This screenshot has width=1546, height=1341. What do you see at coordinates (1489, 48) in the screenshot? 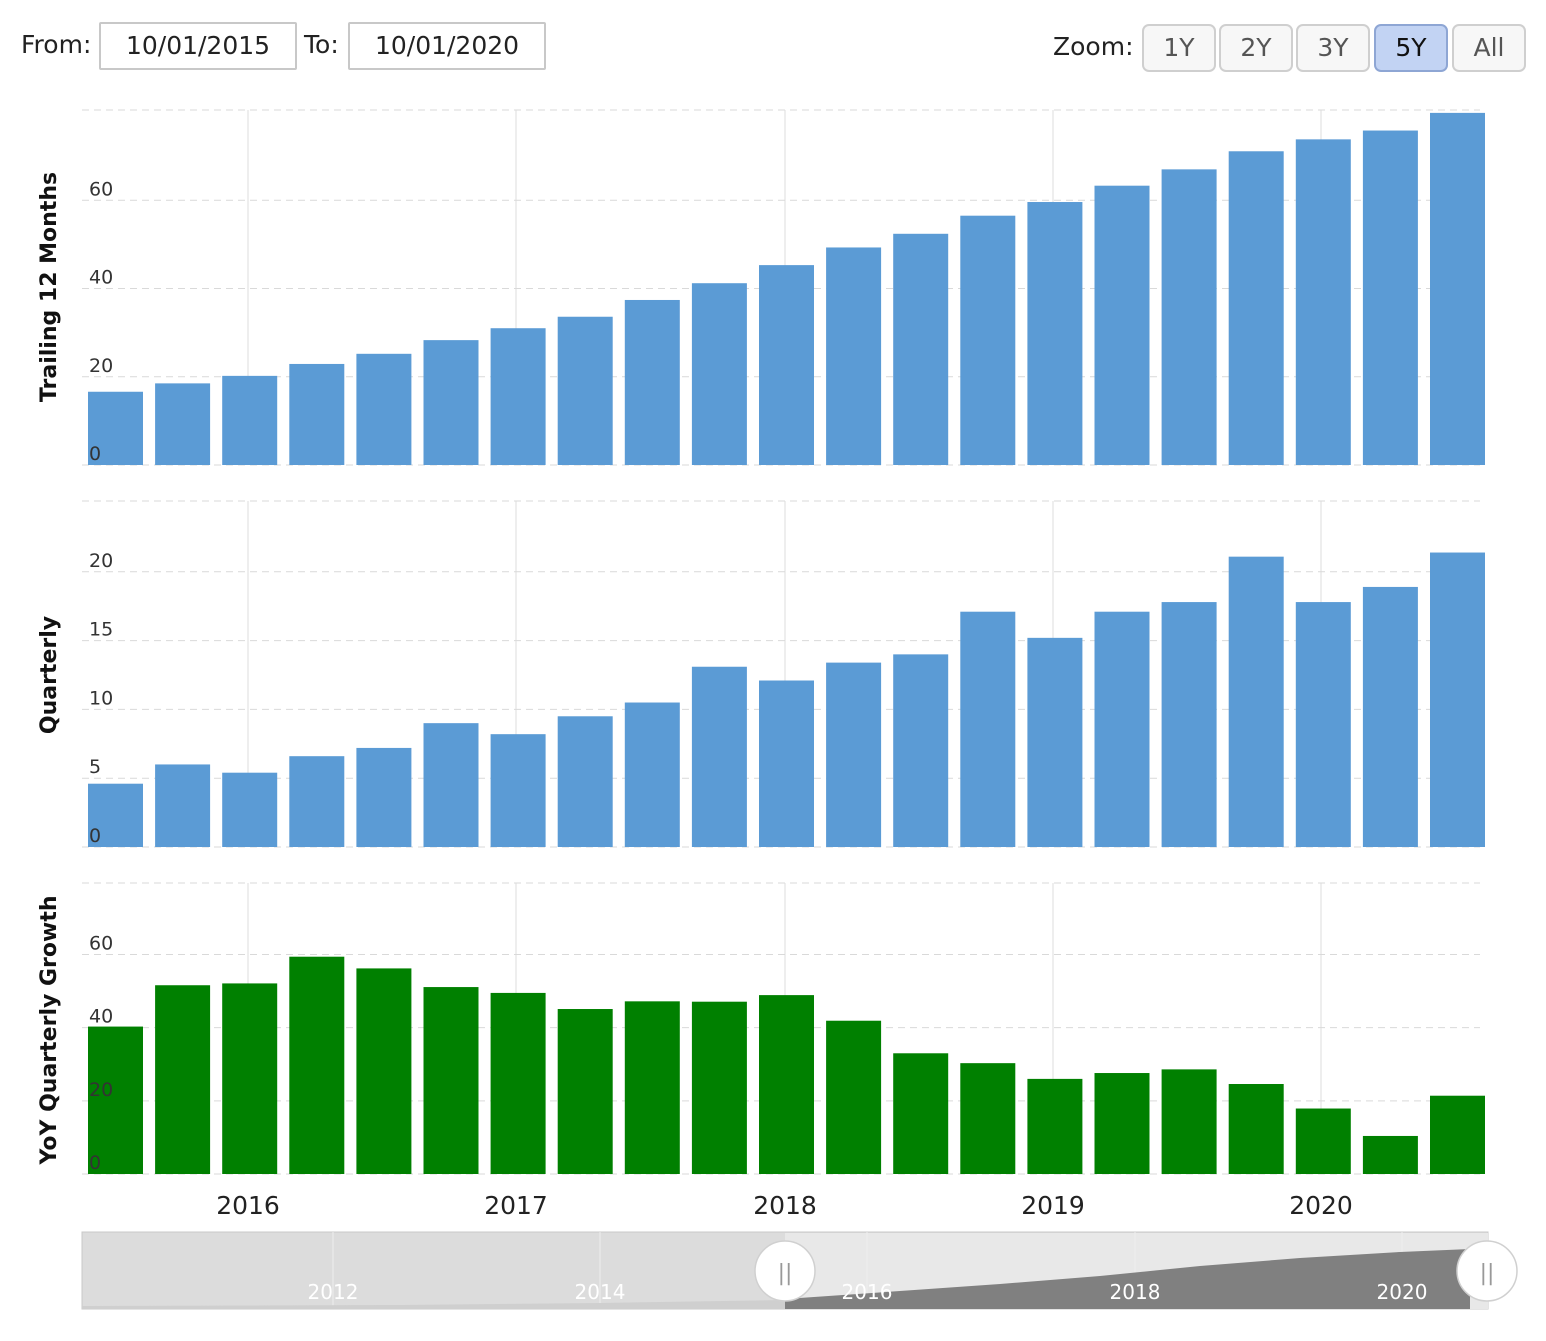
I see `zoom-all-button: All` at bounding box center [1489, 48].